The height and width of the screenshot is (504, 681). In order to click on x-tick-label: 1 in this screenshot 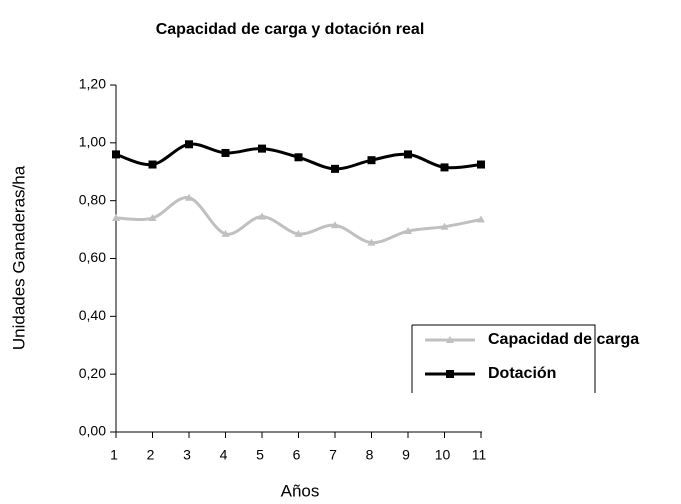, I will do `click(114, 455)`.